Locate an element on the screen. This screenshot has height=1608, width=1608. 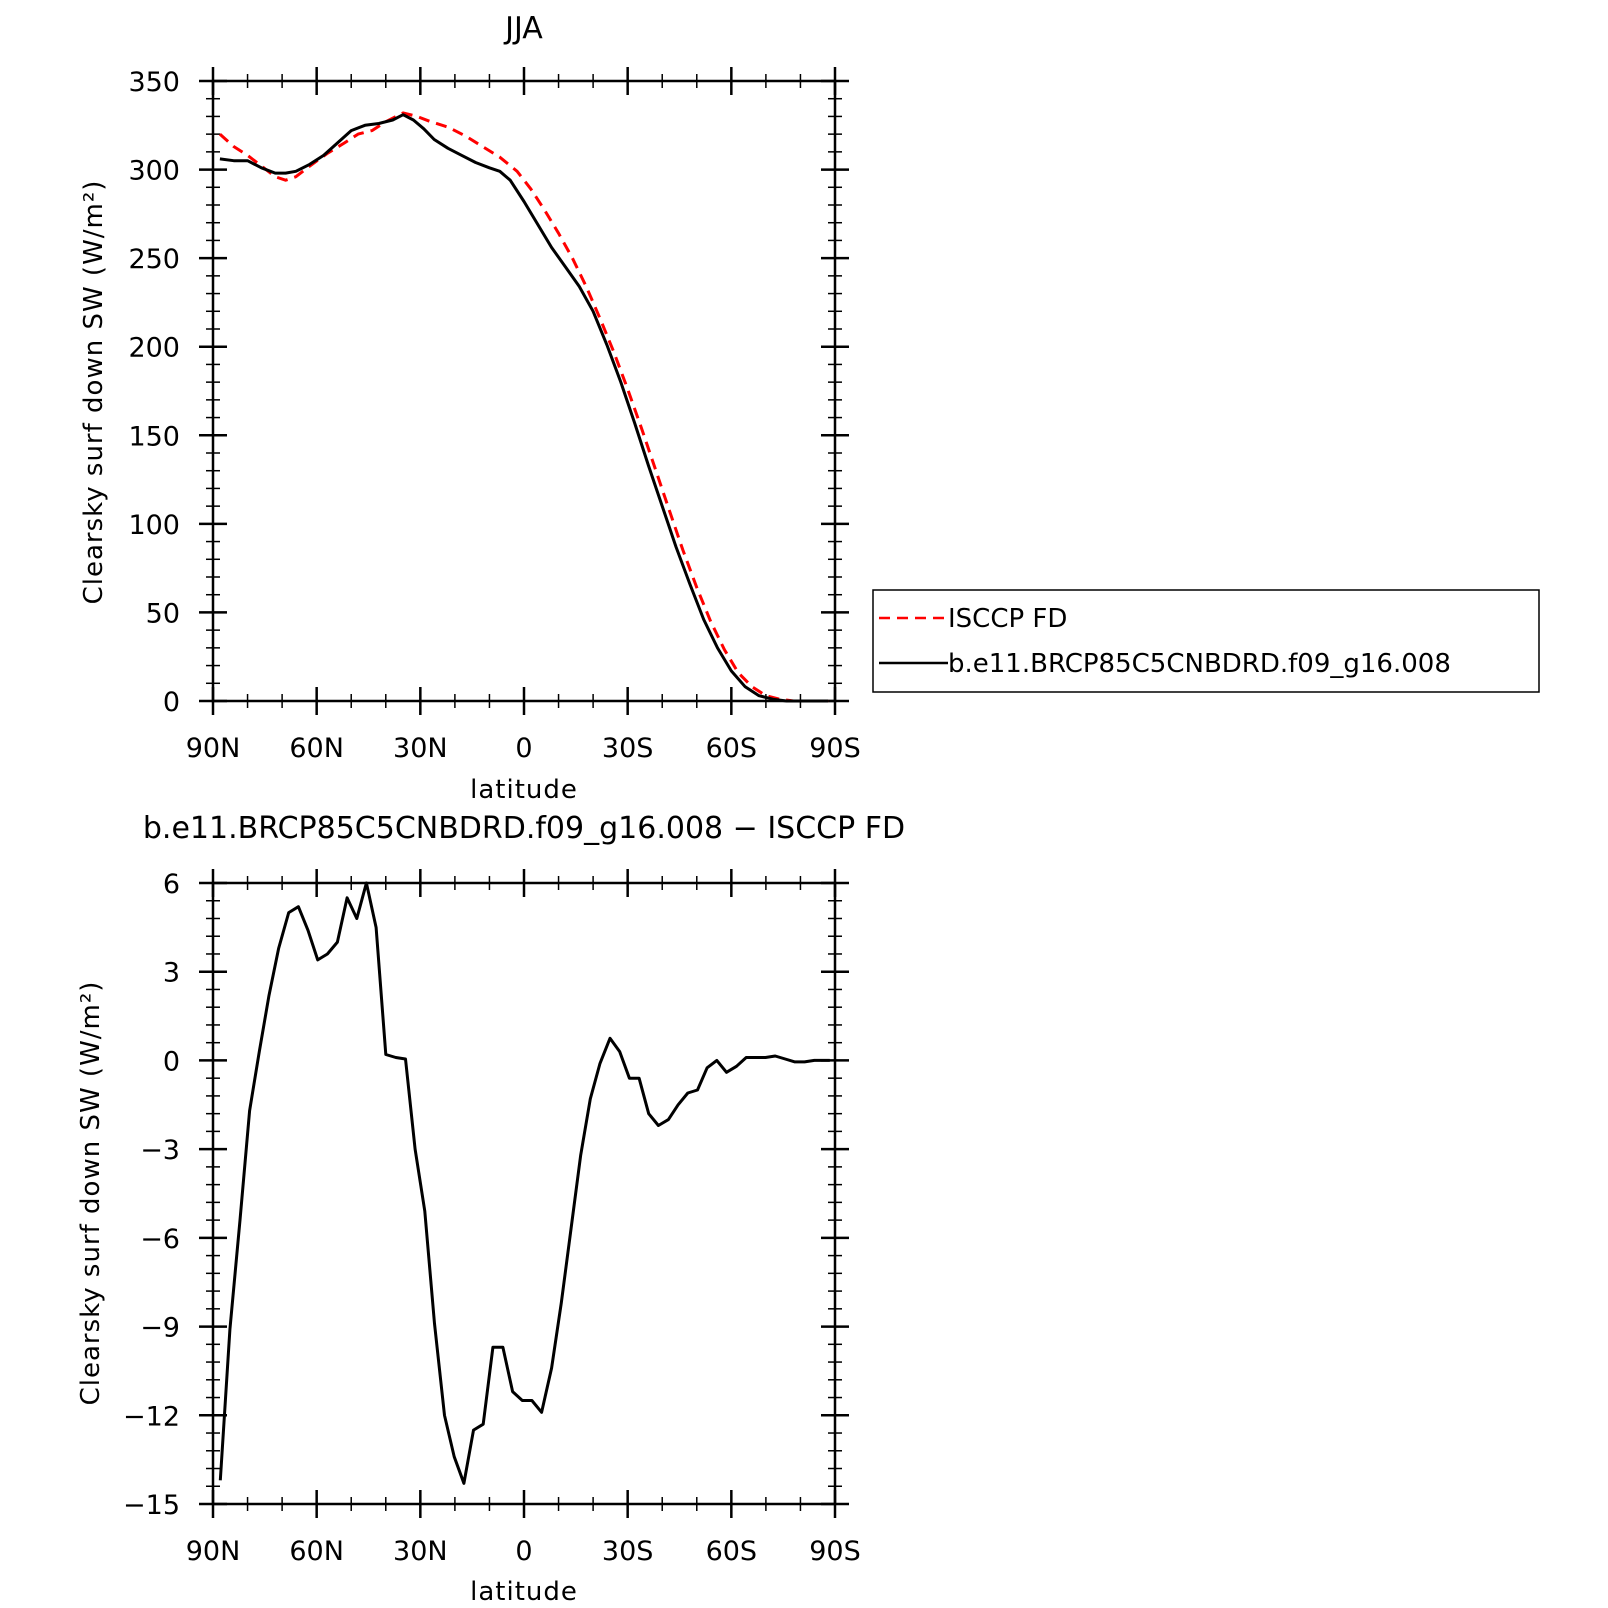
bottom-x-tick-label: 90S is located at coordinates (835, 1551).